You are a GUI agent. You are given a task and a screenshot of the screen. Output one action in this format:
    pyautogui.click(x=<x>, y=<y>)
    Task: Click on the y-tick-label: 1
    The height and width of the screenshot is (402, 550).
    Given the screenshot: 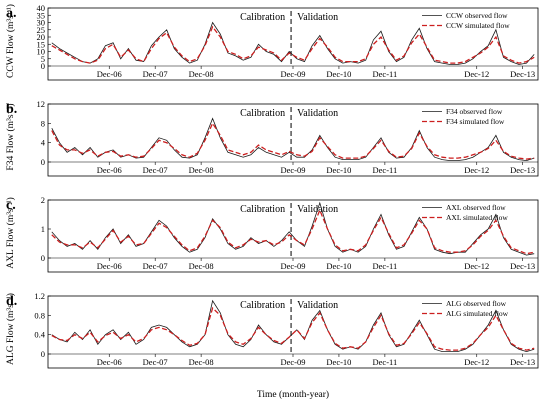 What is the action you would take?
    pyautogui.click(x=43, y=229)
    